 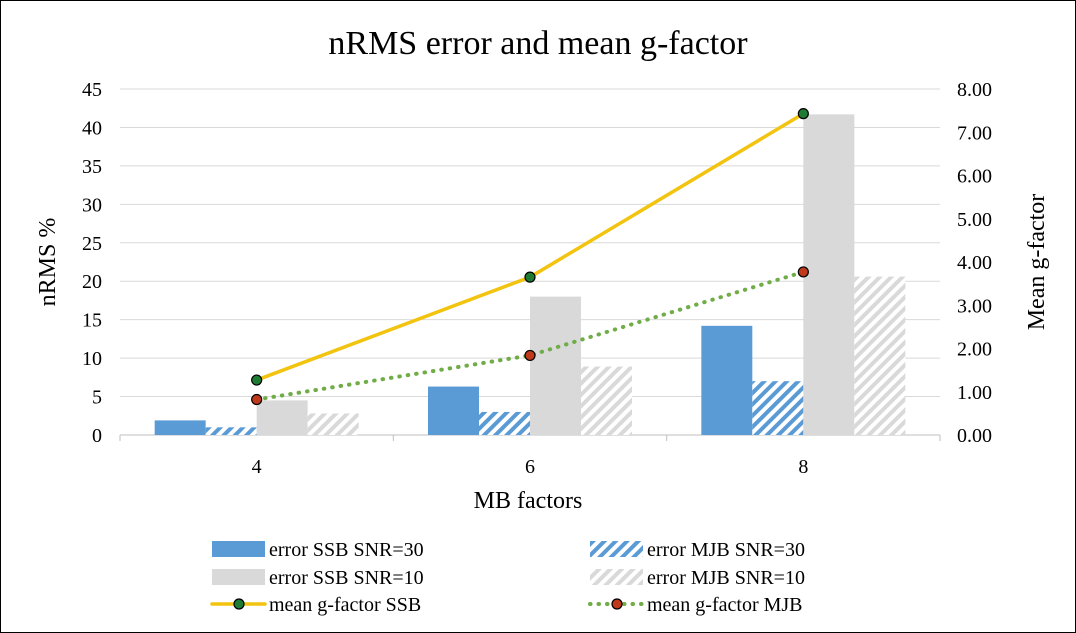 I want to click on x-axis-ticks: 4 6 8, so click(x=530, y=456).